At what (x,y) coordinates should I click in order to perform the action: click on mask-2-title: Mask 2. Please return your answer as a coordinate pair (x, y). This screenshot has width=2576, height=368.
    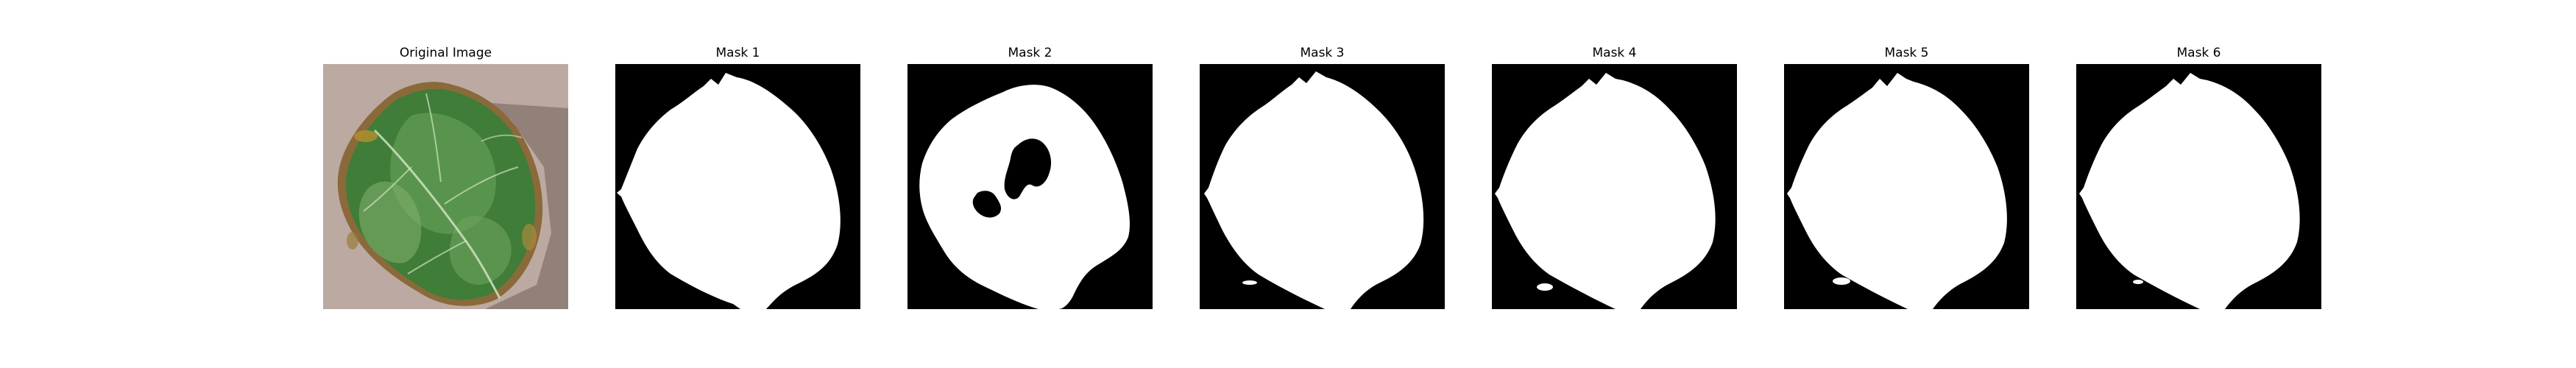
    Looking at the image, I should click on (1030, 53).